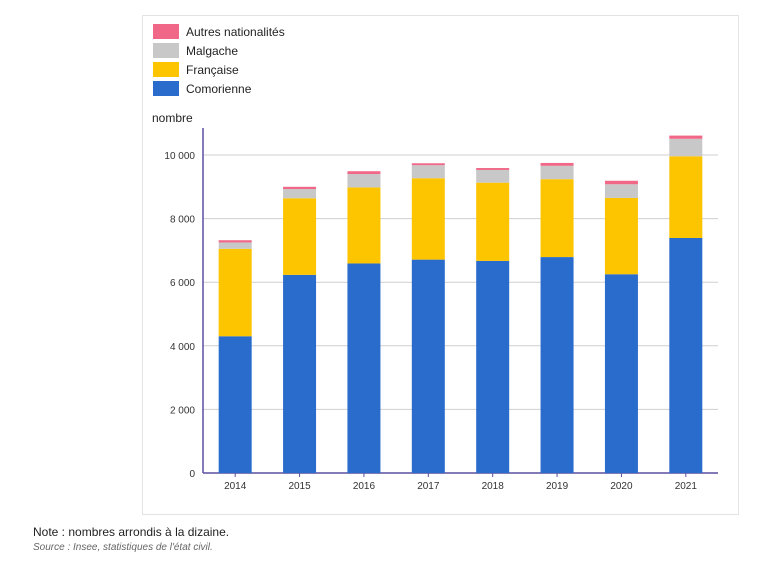 This screenshot has width=768, height=564. I want to click on legend-label: Comorienne, so click(219, 89).